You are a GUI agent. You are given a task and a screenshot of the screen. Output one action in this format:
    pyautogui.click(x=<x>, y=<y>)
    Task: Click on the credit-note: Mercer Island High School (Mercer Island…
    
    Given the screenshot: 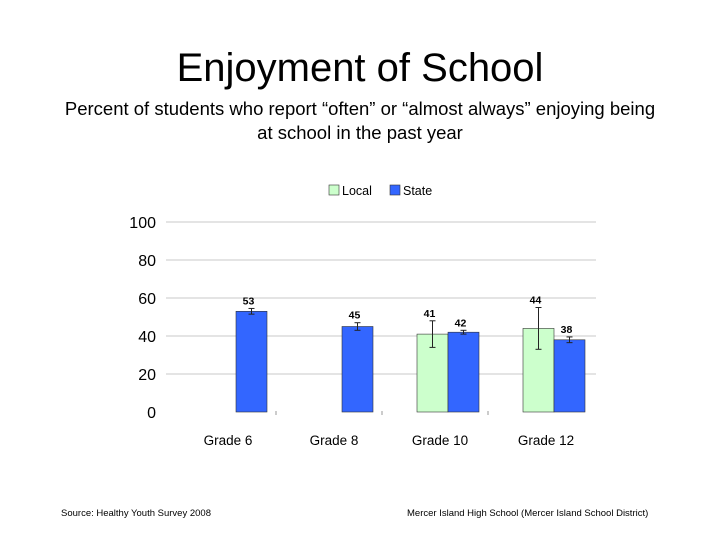 What is the action you would take?
    pyautogui.click(x=528, y=513)
    